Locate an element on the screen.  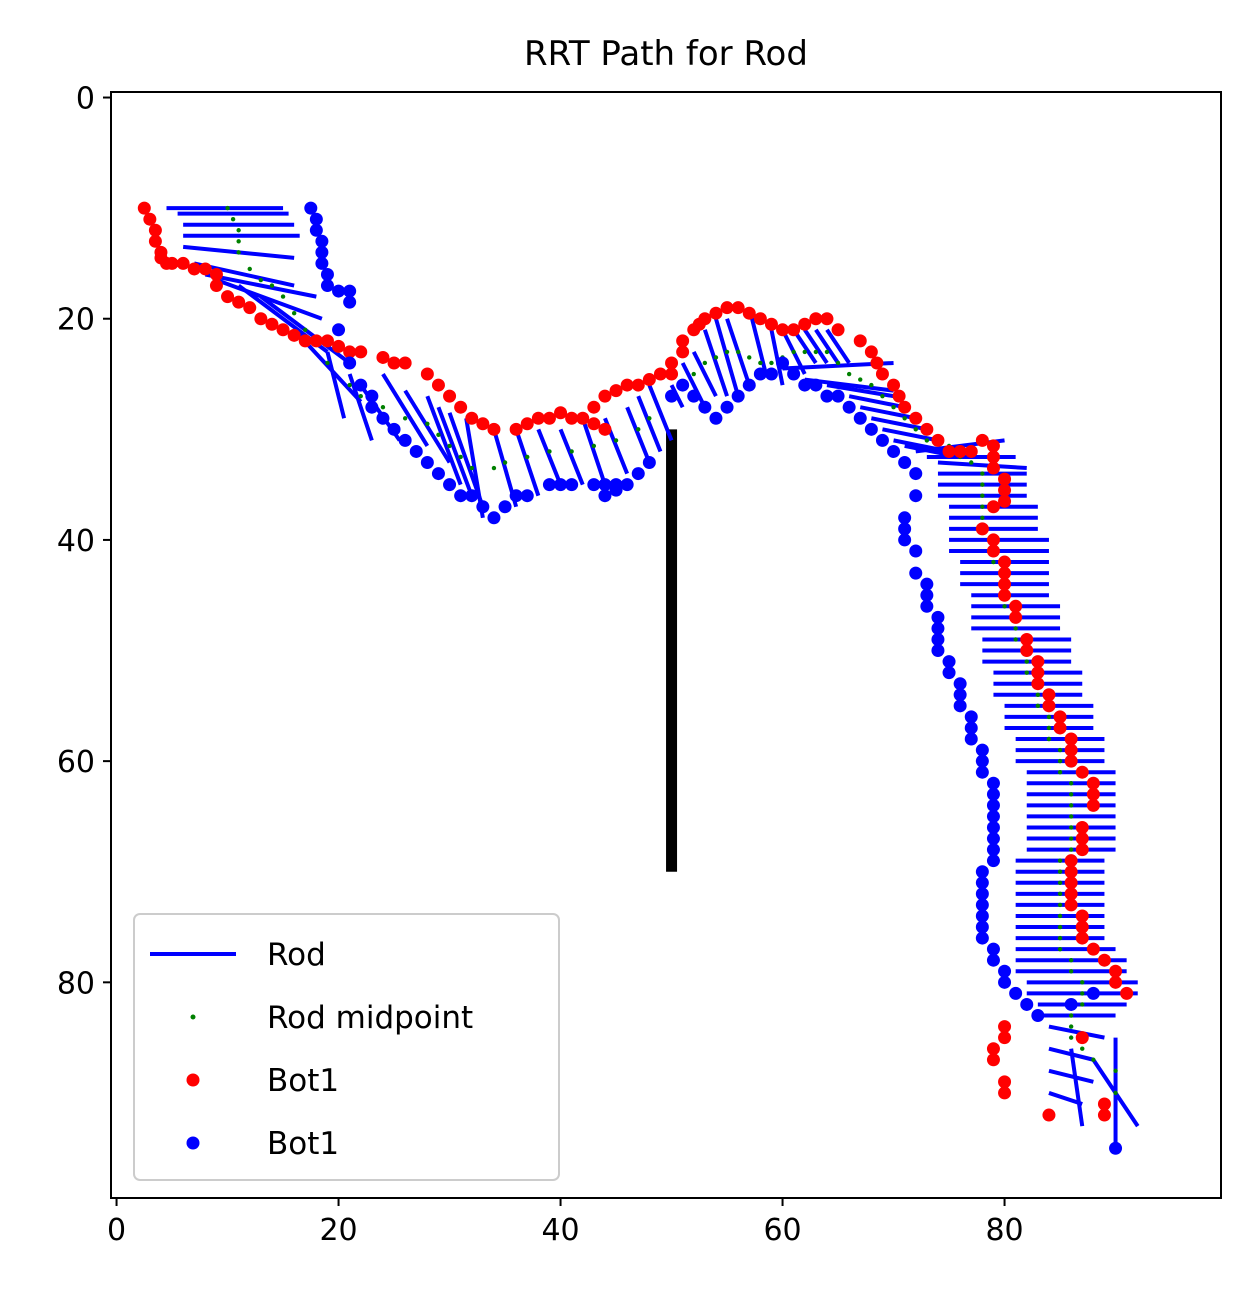
legend-label: Rod is located at coordinates (296, 955).